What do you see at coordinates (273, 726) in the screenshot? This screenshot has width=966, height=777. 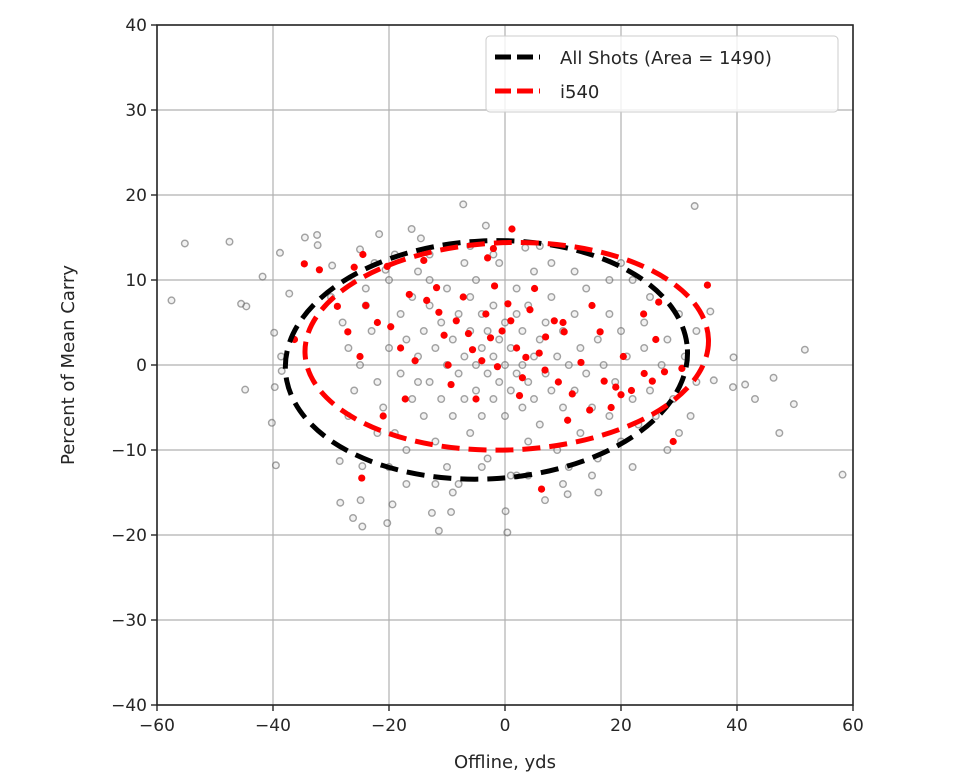 I see `x-tick-label: −40` at bounding box center [273, 726].